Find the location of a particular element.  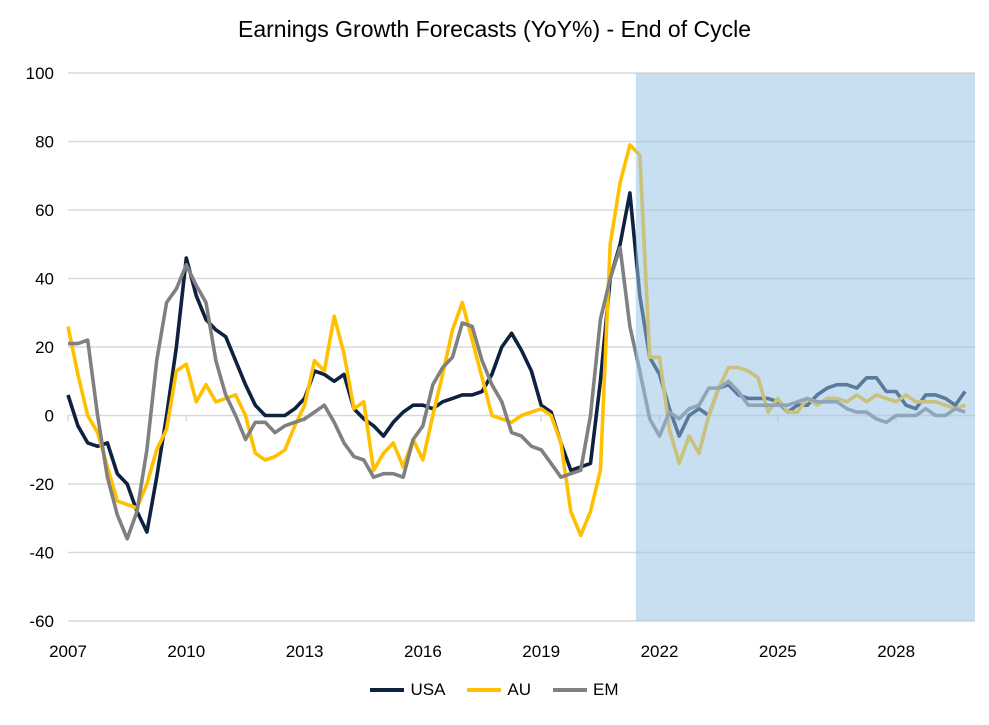

y-tick-label: -60 is located at coordinates (41, 621).